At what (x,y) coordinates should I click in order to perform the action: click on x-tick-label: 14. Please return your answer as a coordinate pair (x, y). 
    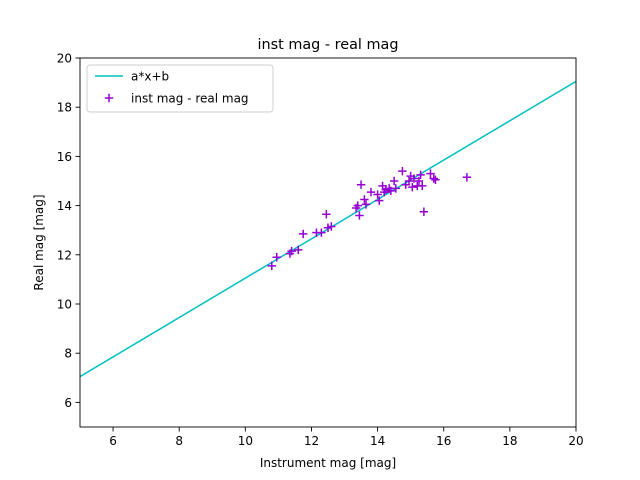
    Looking at the image, I should click on (377, 441).